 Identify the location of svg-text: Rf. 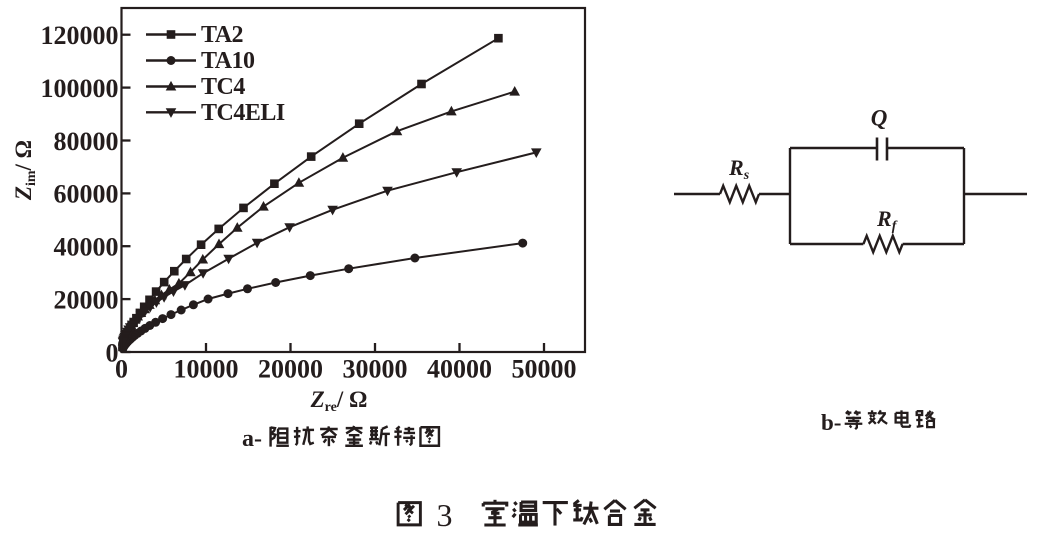
(887, 220).